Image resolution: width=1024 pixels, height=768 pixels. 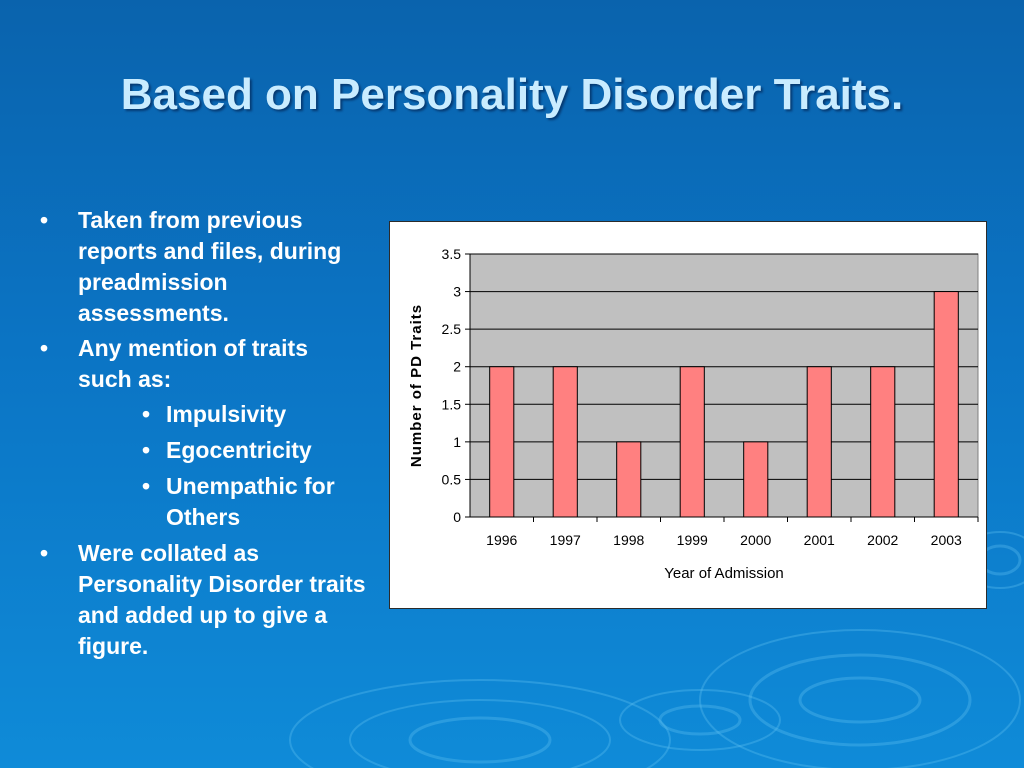 I want to click on bars, so click(x=724, y=404).